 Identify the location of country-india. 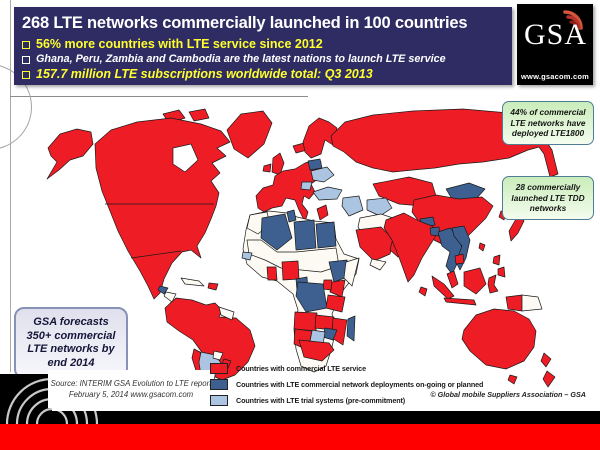
(411, 247).